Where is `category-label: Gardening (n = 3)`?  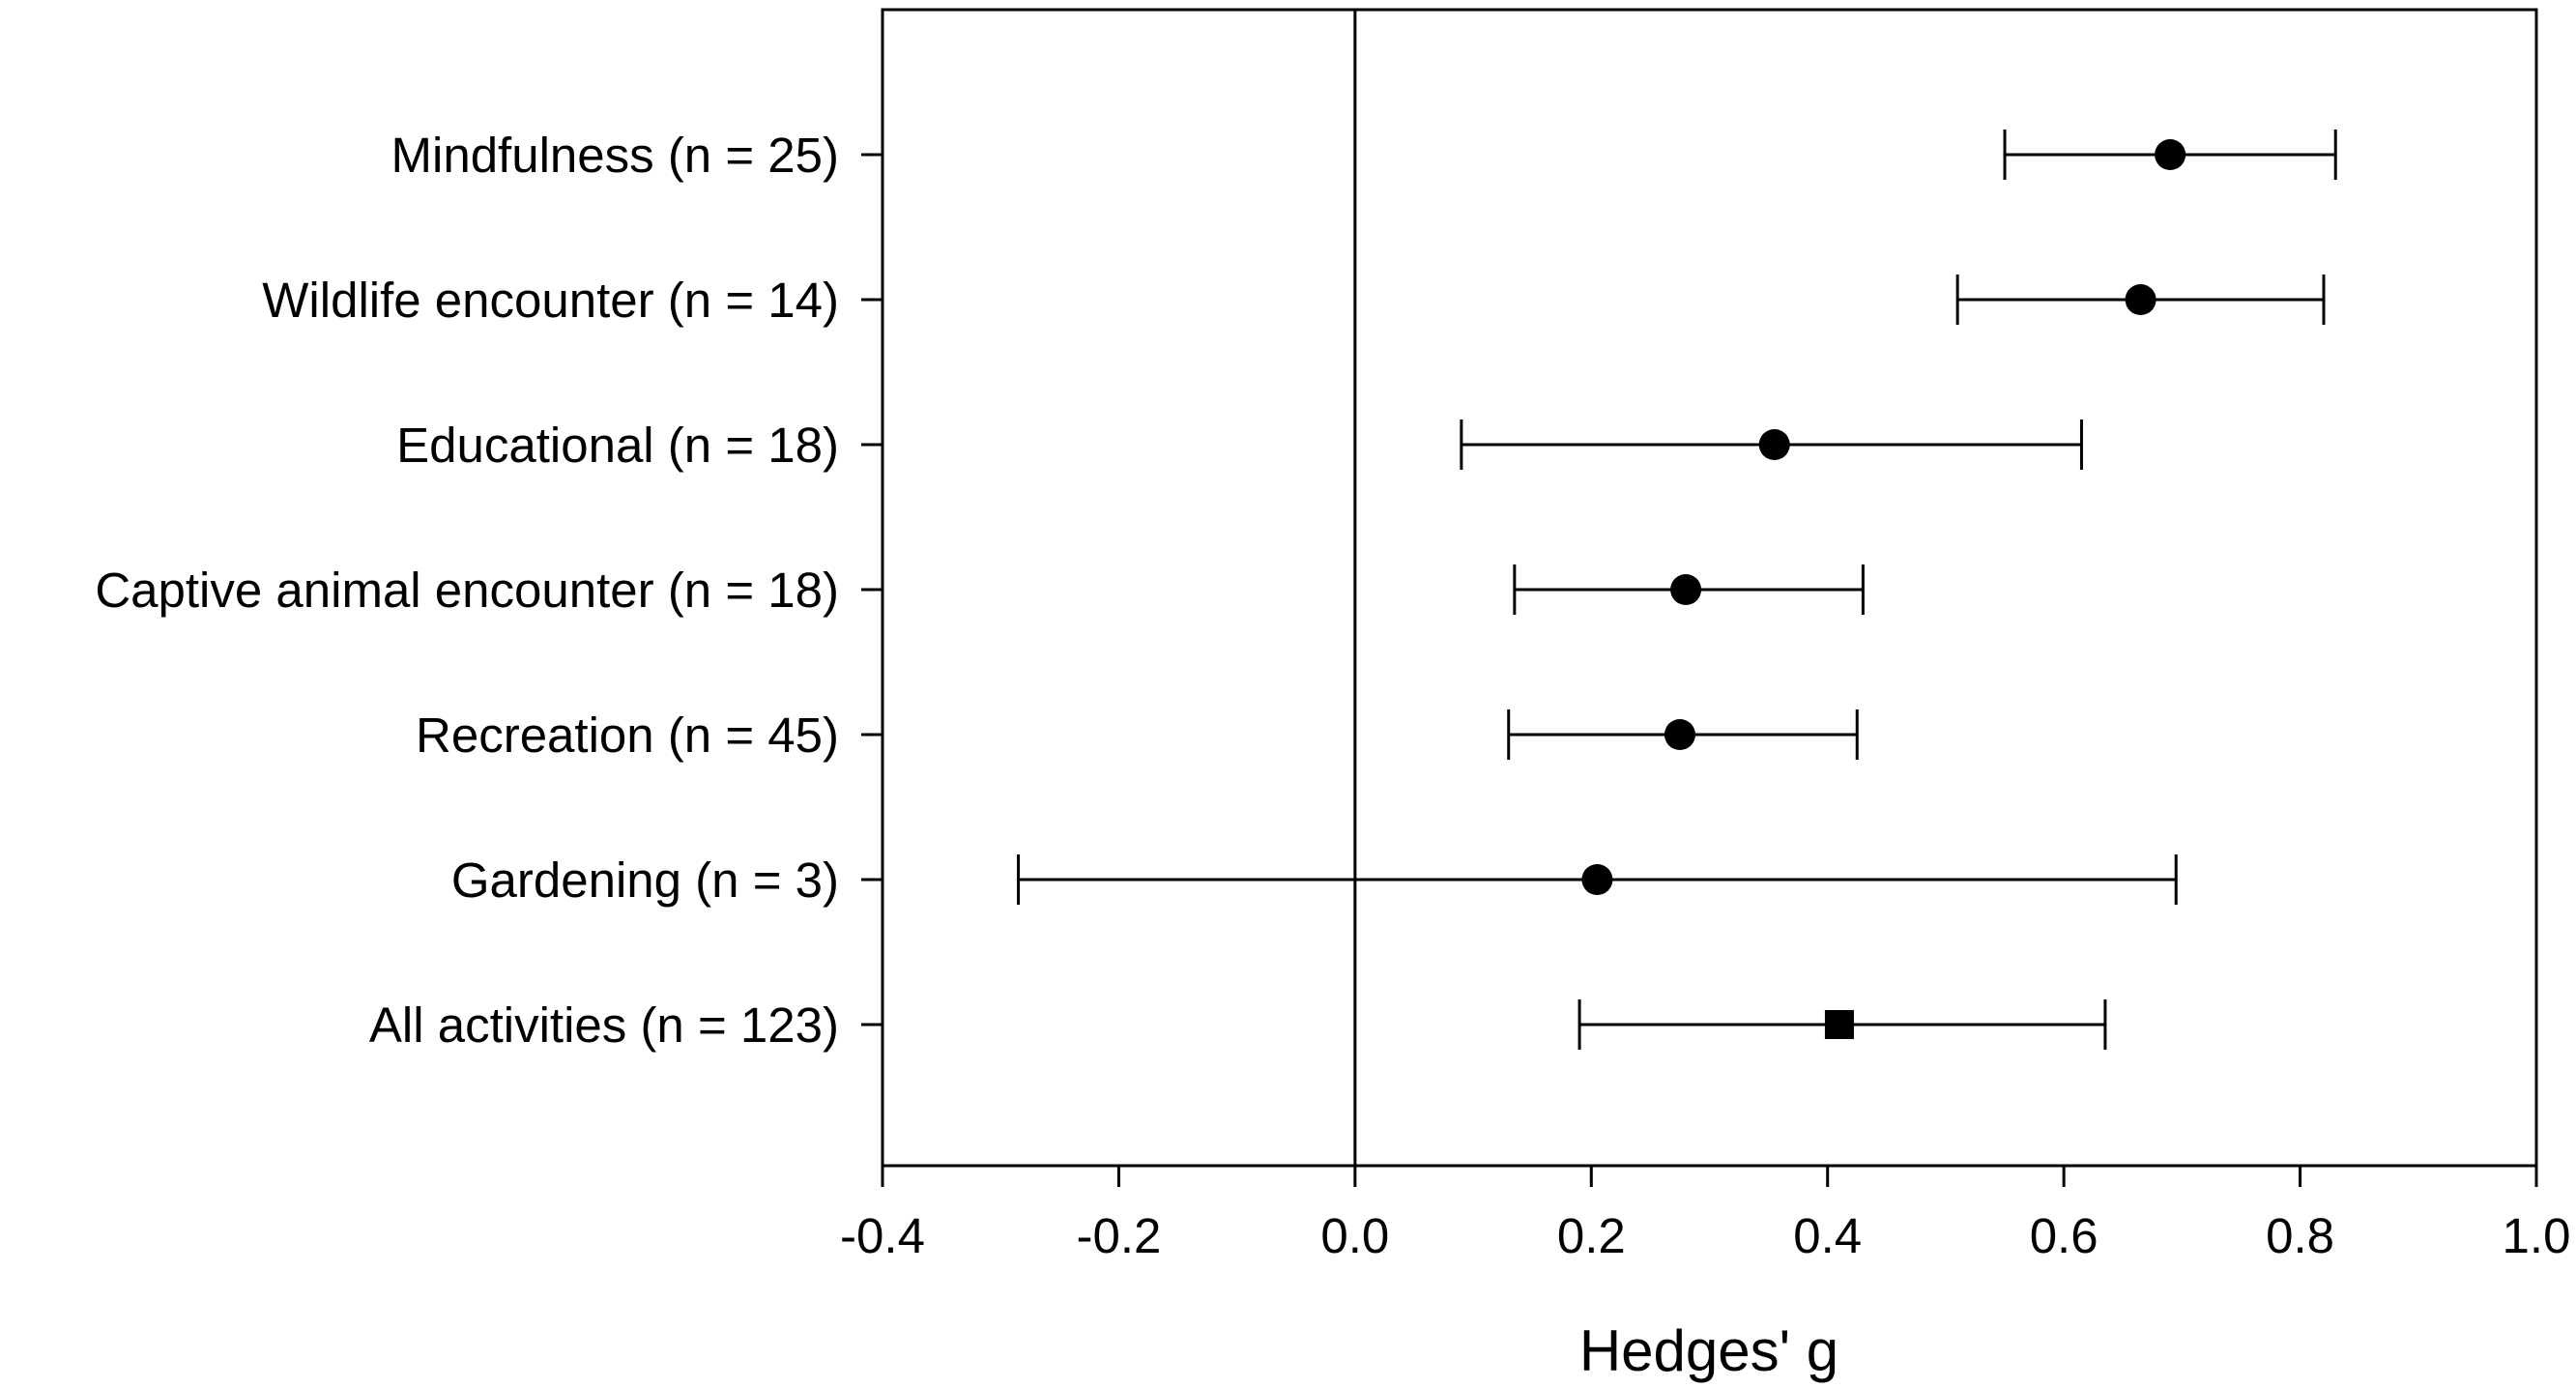
category-label: Gardening (n = 3) is located at coordinates (645, 880).